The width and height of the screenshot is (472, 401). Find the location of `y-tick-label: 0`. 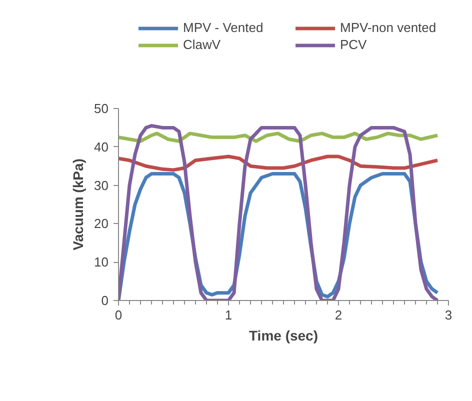

y-tick-label: 0 is located at coordinates (105, 300).